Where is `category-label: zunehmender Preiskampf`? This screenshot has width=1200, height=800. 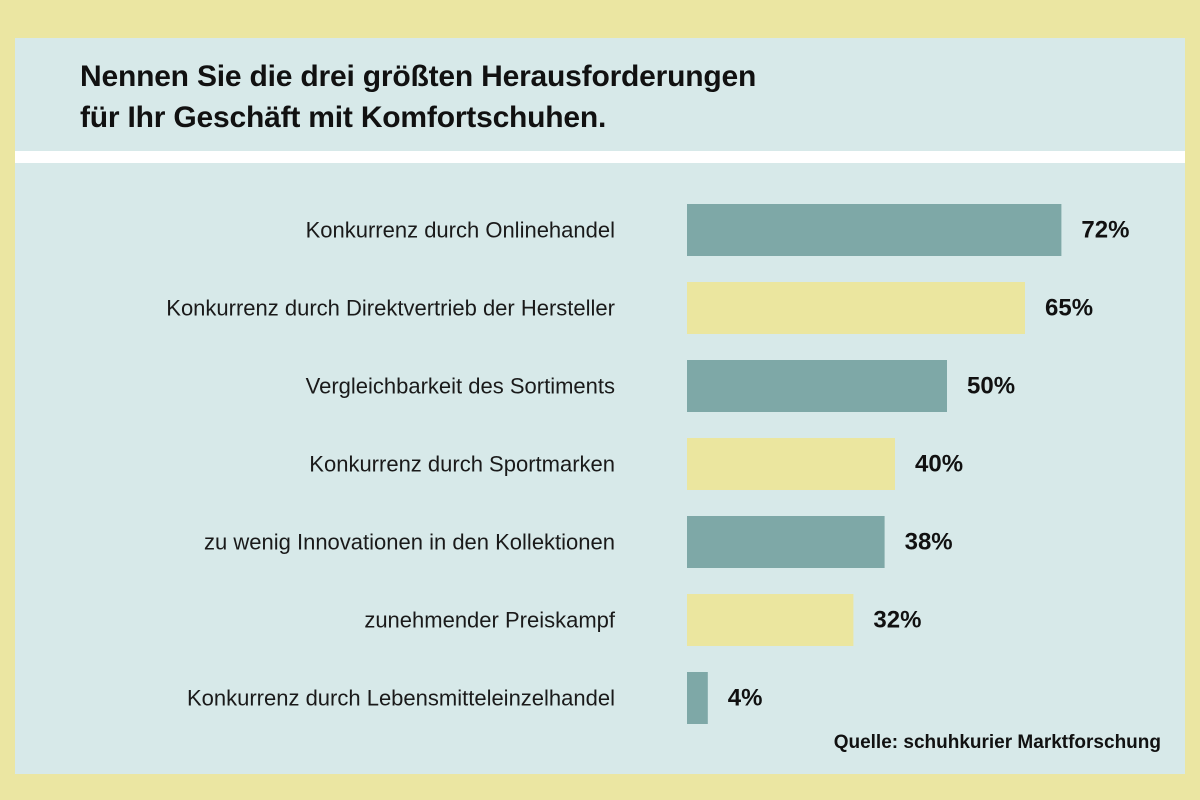
category-label: zunehmender Preiskampf is located at coordinates (490, 620).